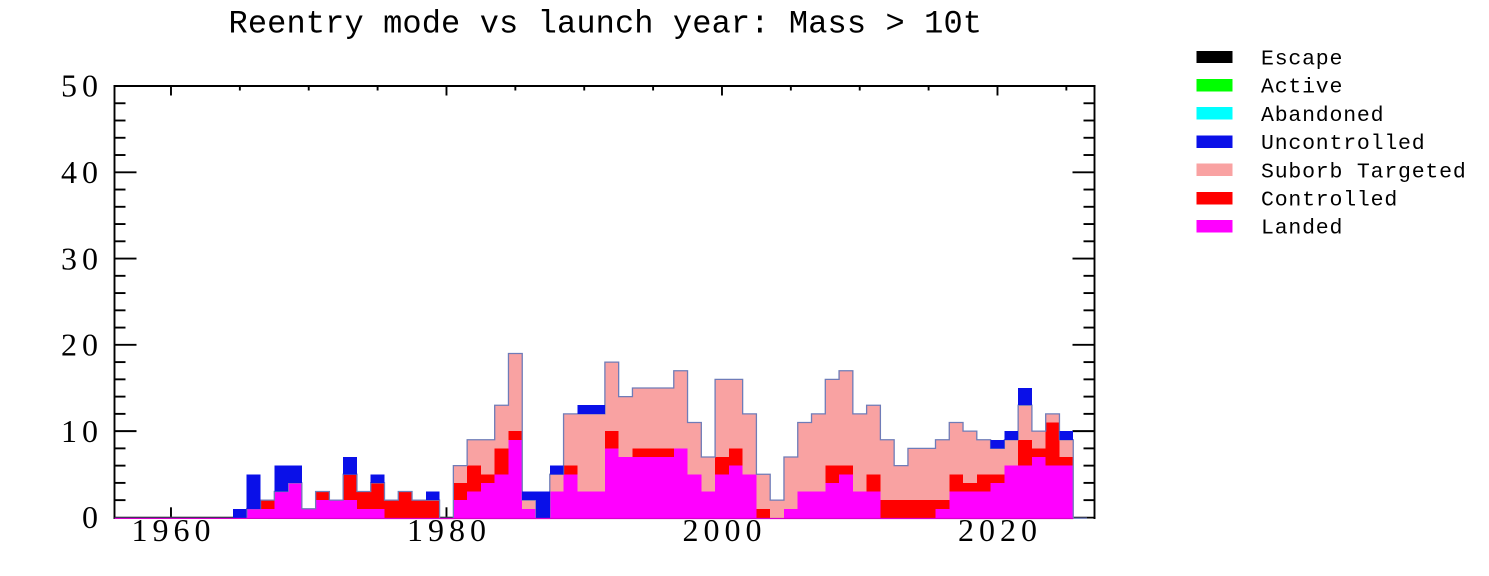 Image resolution: width=1489 pixels, height=576 pixels. Describe the element at coordinates (1302, 229) in the screenshot. I see `svg-text: Landed` at that location.